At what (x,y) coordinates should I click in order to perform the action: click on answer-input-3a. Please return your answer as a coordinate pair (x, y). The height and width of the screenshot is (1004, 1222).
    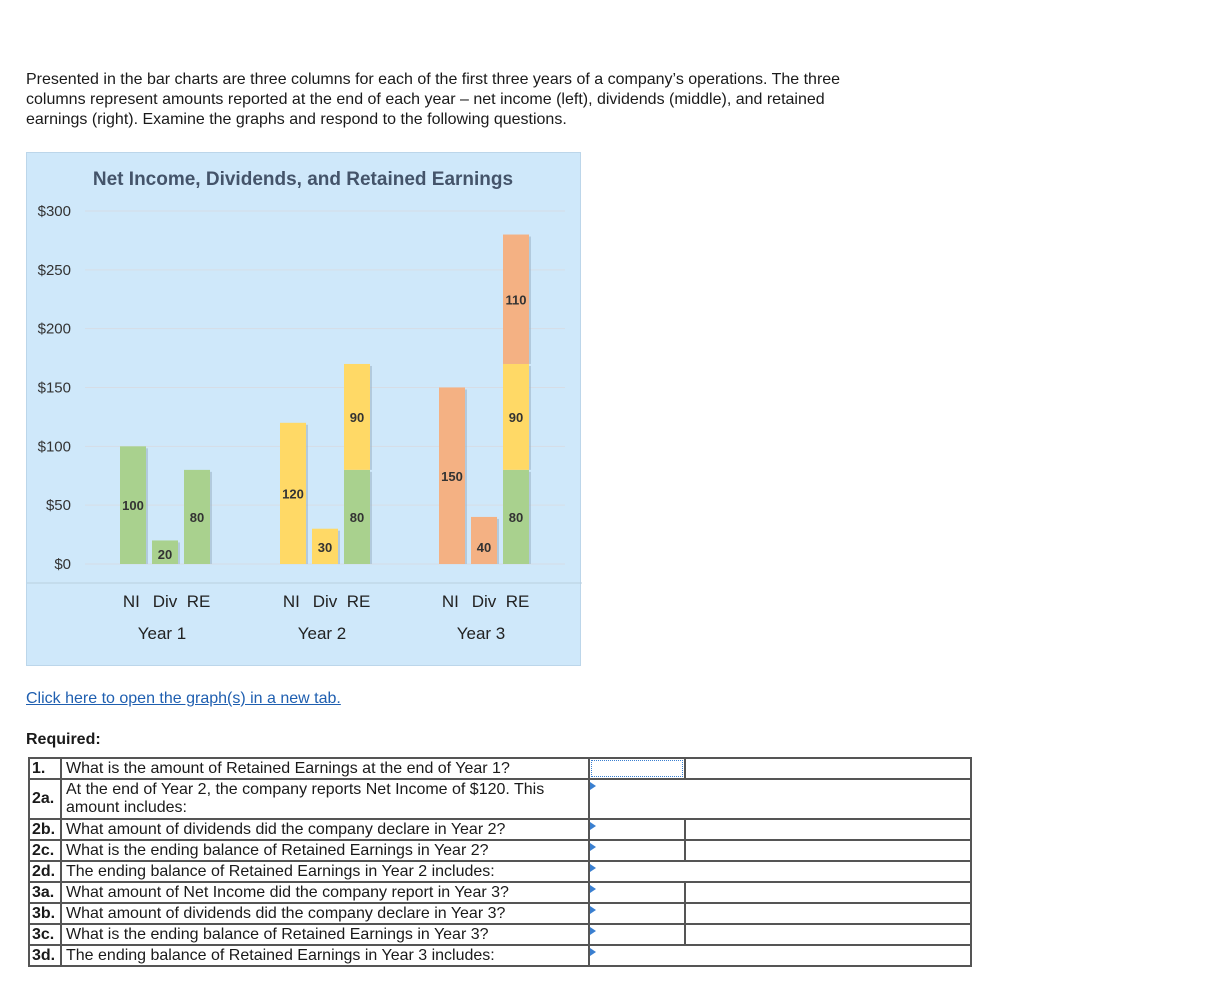
    Looking at the image, I should click on (828, 892).